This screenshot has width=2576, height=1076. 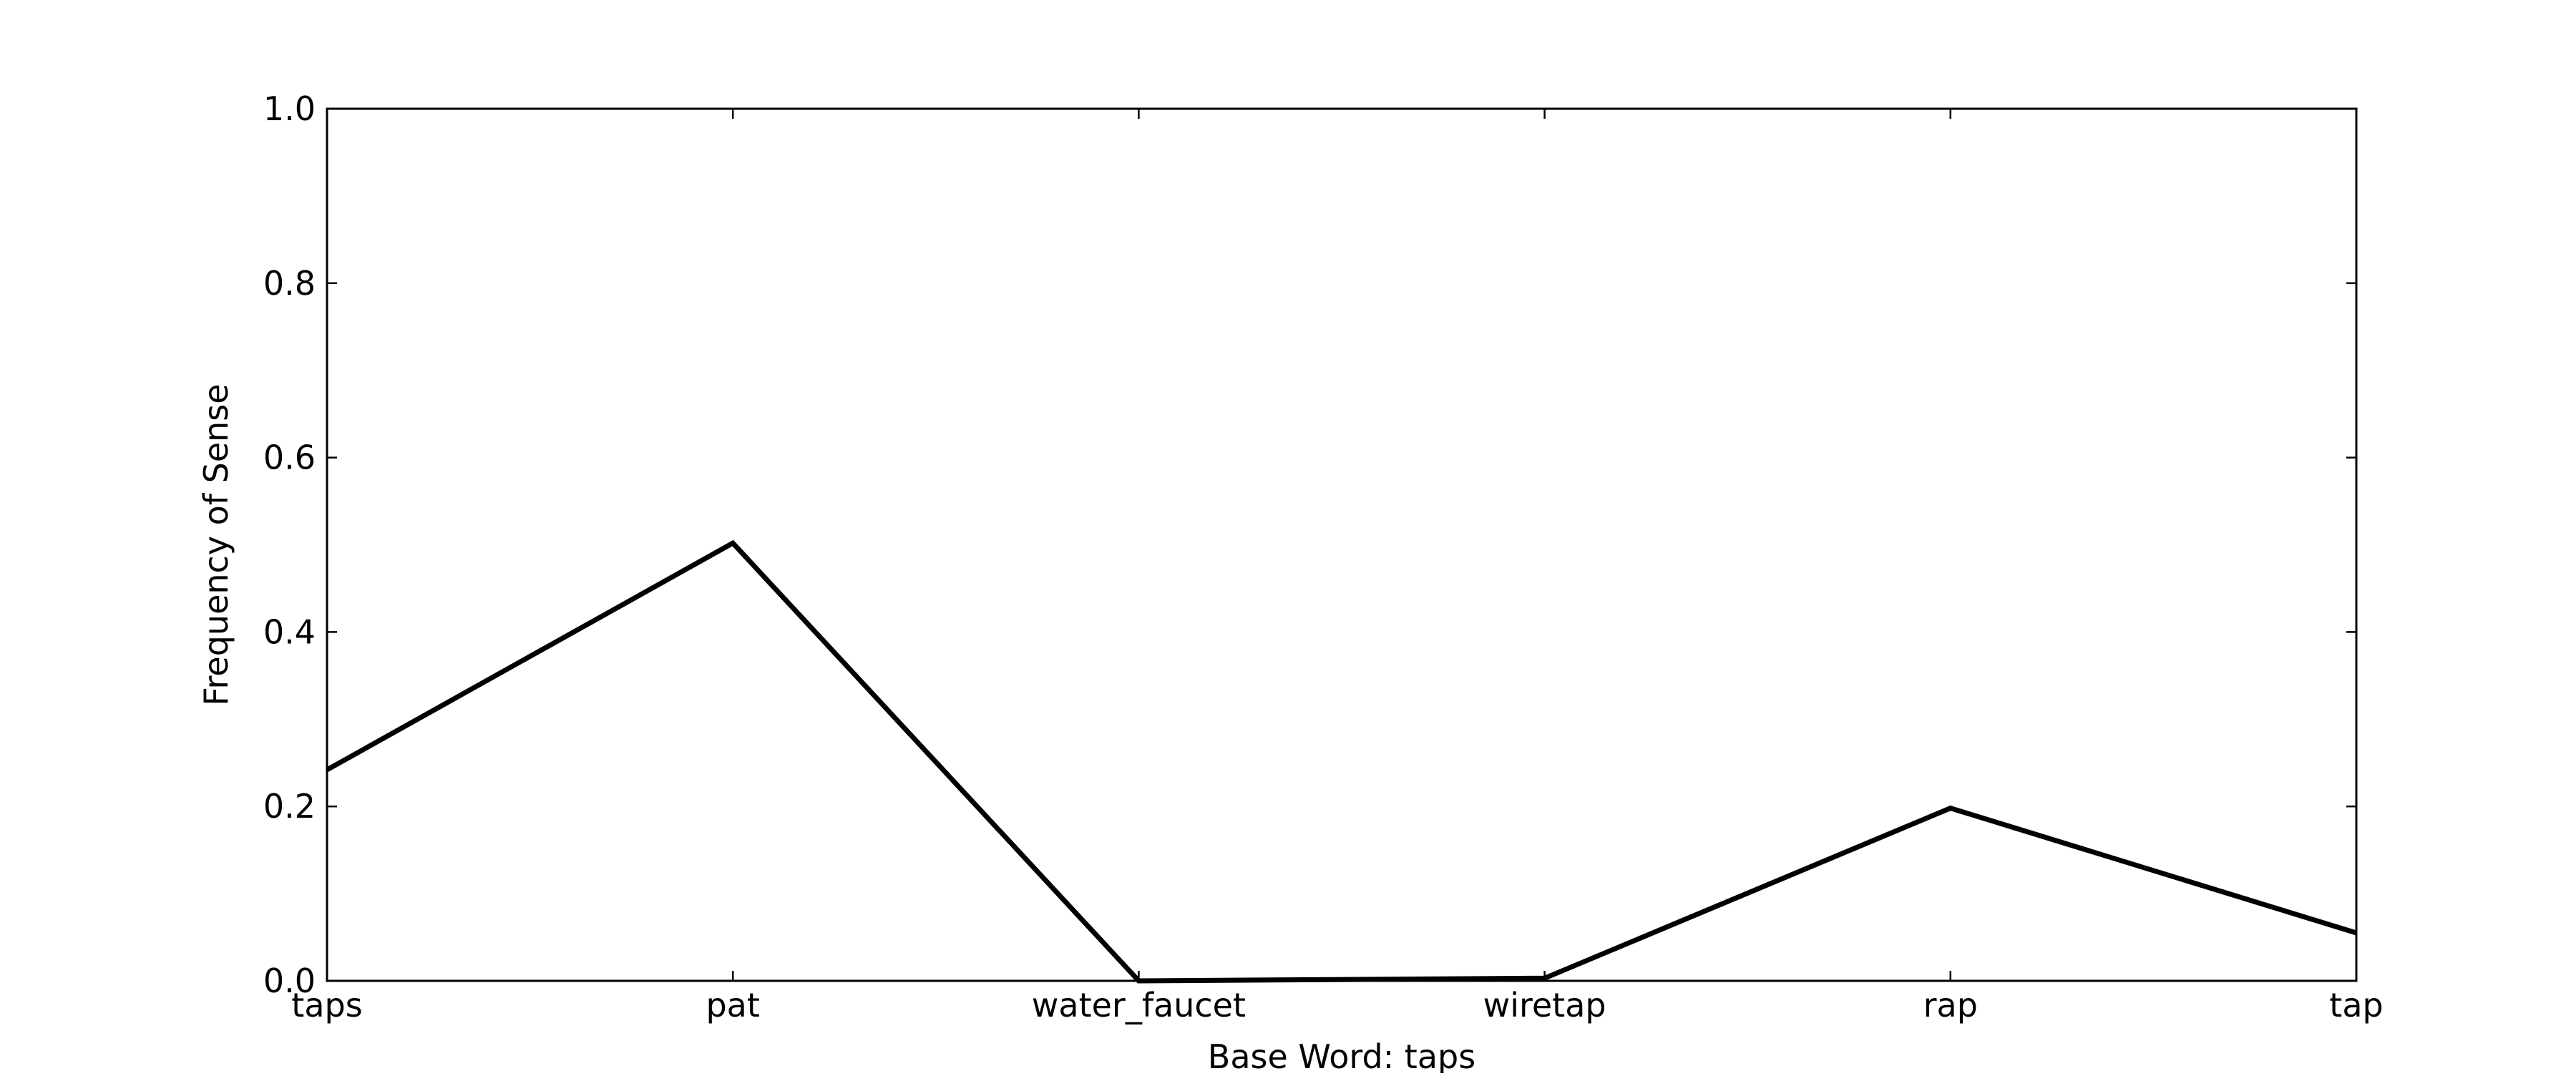 I want to click on x-tick-label: pat, so click(x=732, y=1005).